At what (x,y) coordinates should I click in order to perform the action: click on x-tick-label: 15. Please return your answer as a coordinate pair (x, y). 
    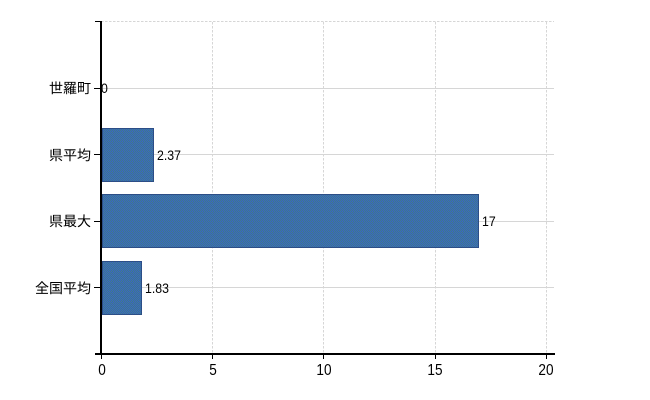
    Looking at the image, I should click on (435, 370).